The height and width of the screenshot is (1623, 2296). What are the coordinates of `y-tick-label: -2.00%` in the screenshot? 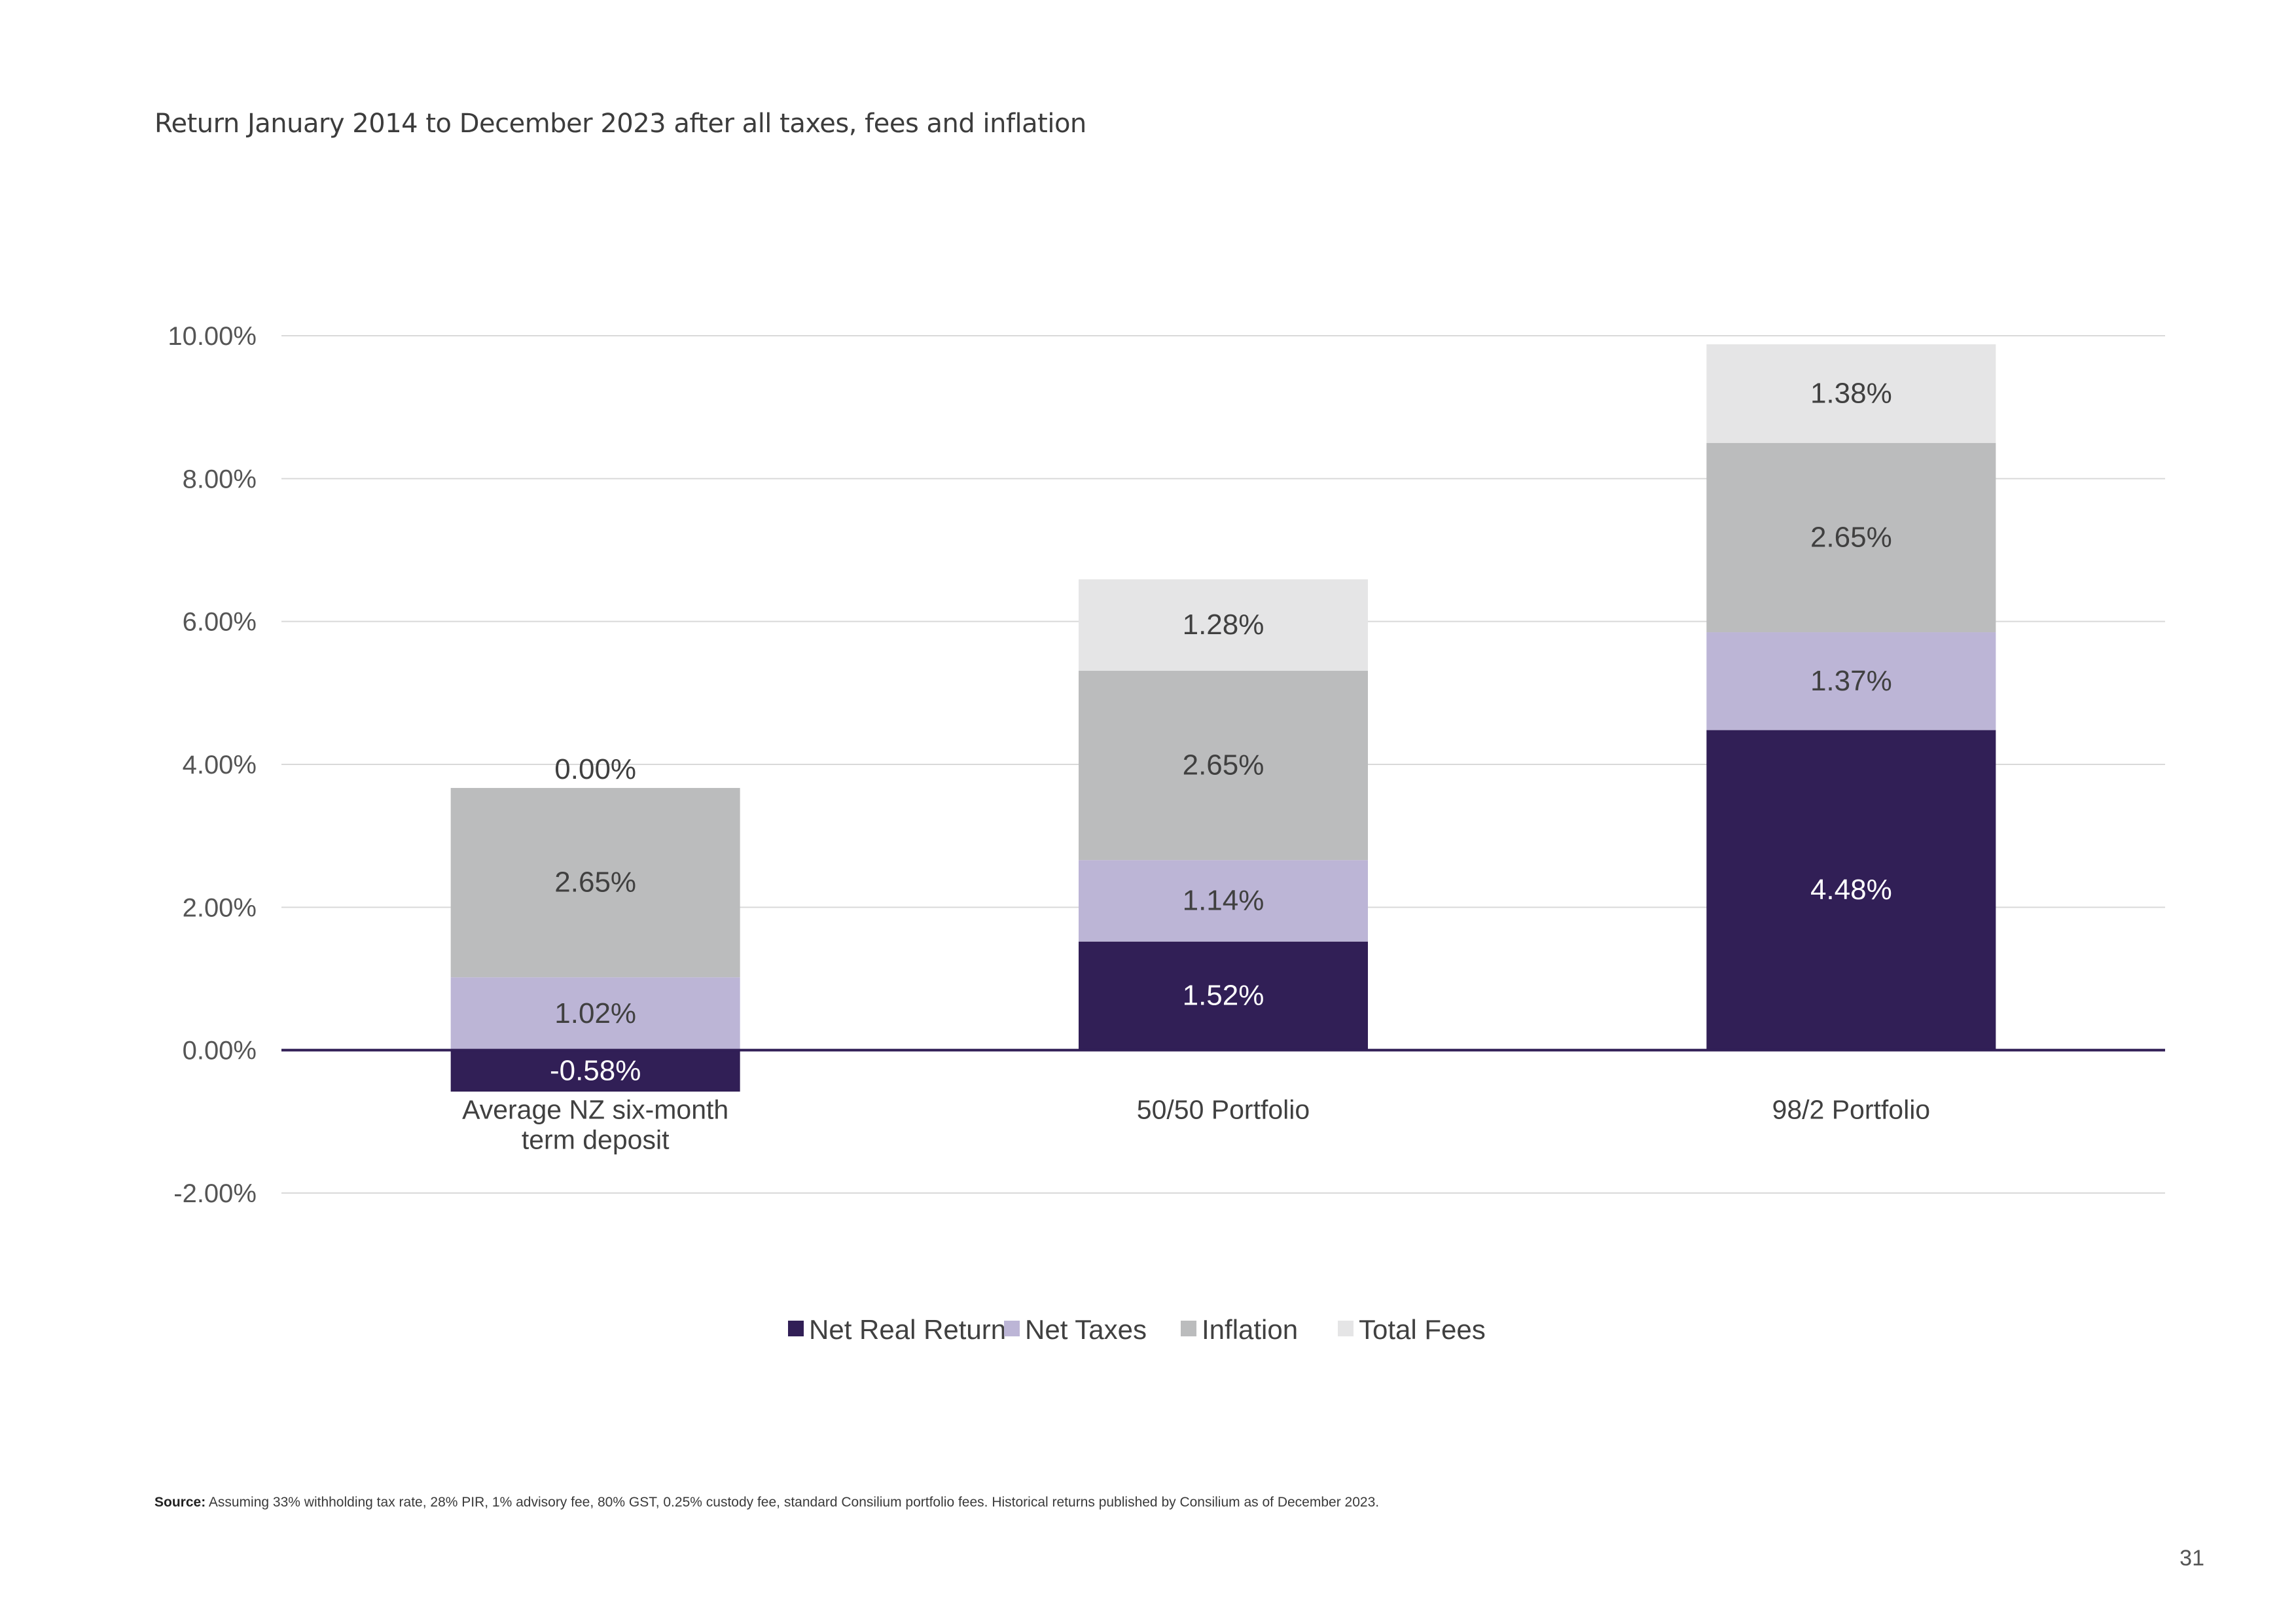 It's located at (215, 1193).